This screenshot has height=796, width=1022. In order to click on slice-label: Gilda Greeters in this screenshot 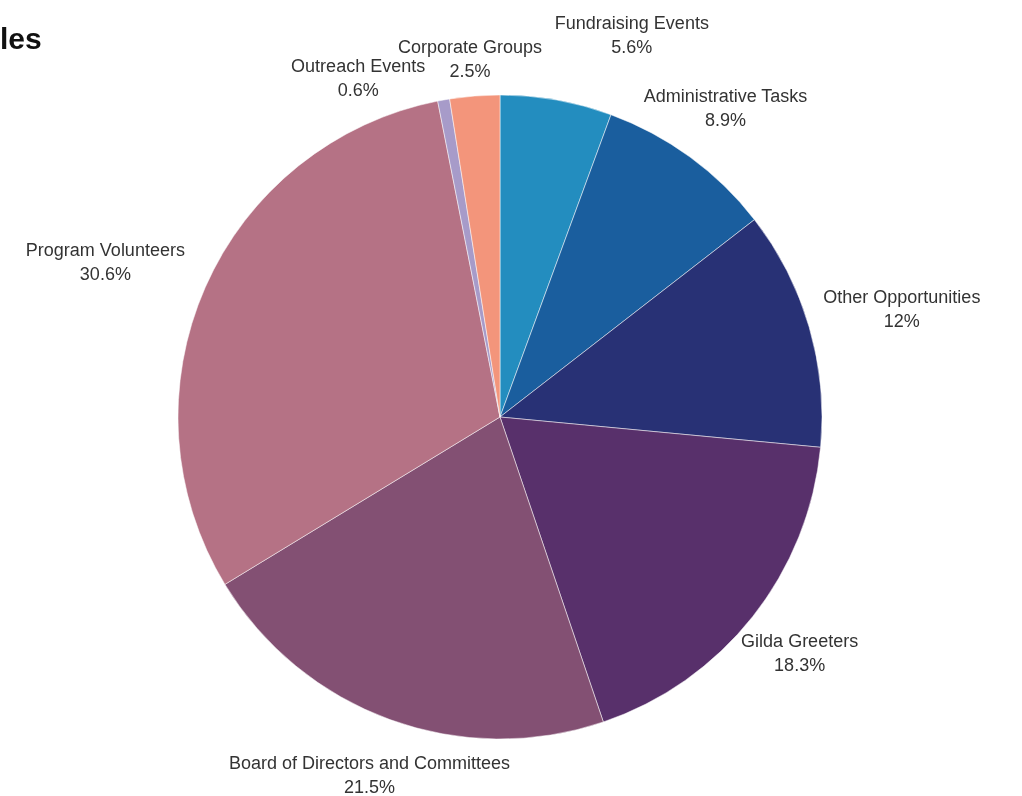, I will do `click(800, 640)`.